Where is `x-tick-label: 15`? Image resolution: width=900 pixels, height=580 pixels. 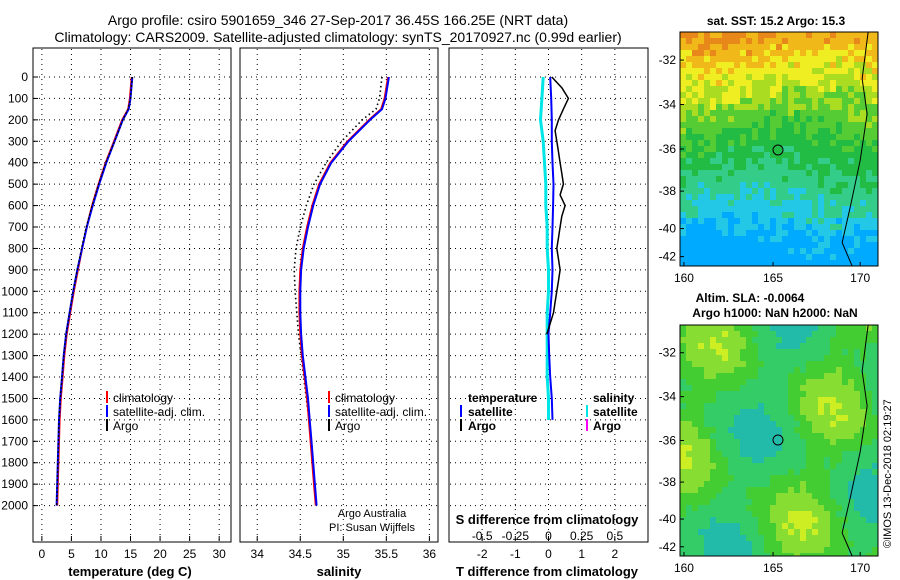
x-tick-label: 15 is located at coordinates (131, 554).